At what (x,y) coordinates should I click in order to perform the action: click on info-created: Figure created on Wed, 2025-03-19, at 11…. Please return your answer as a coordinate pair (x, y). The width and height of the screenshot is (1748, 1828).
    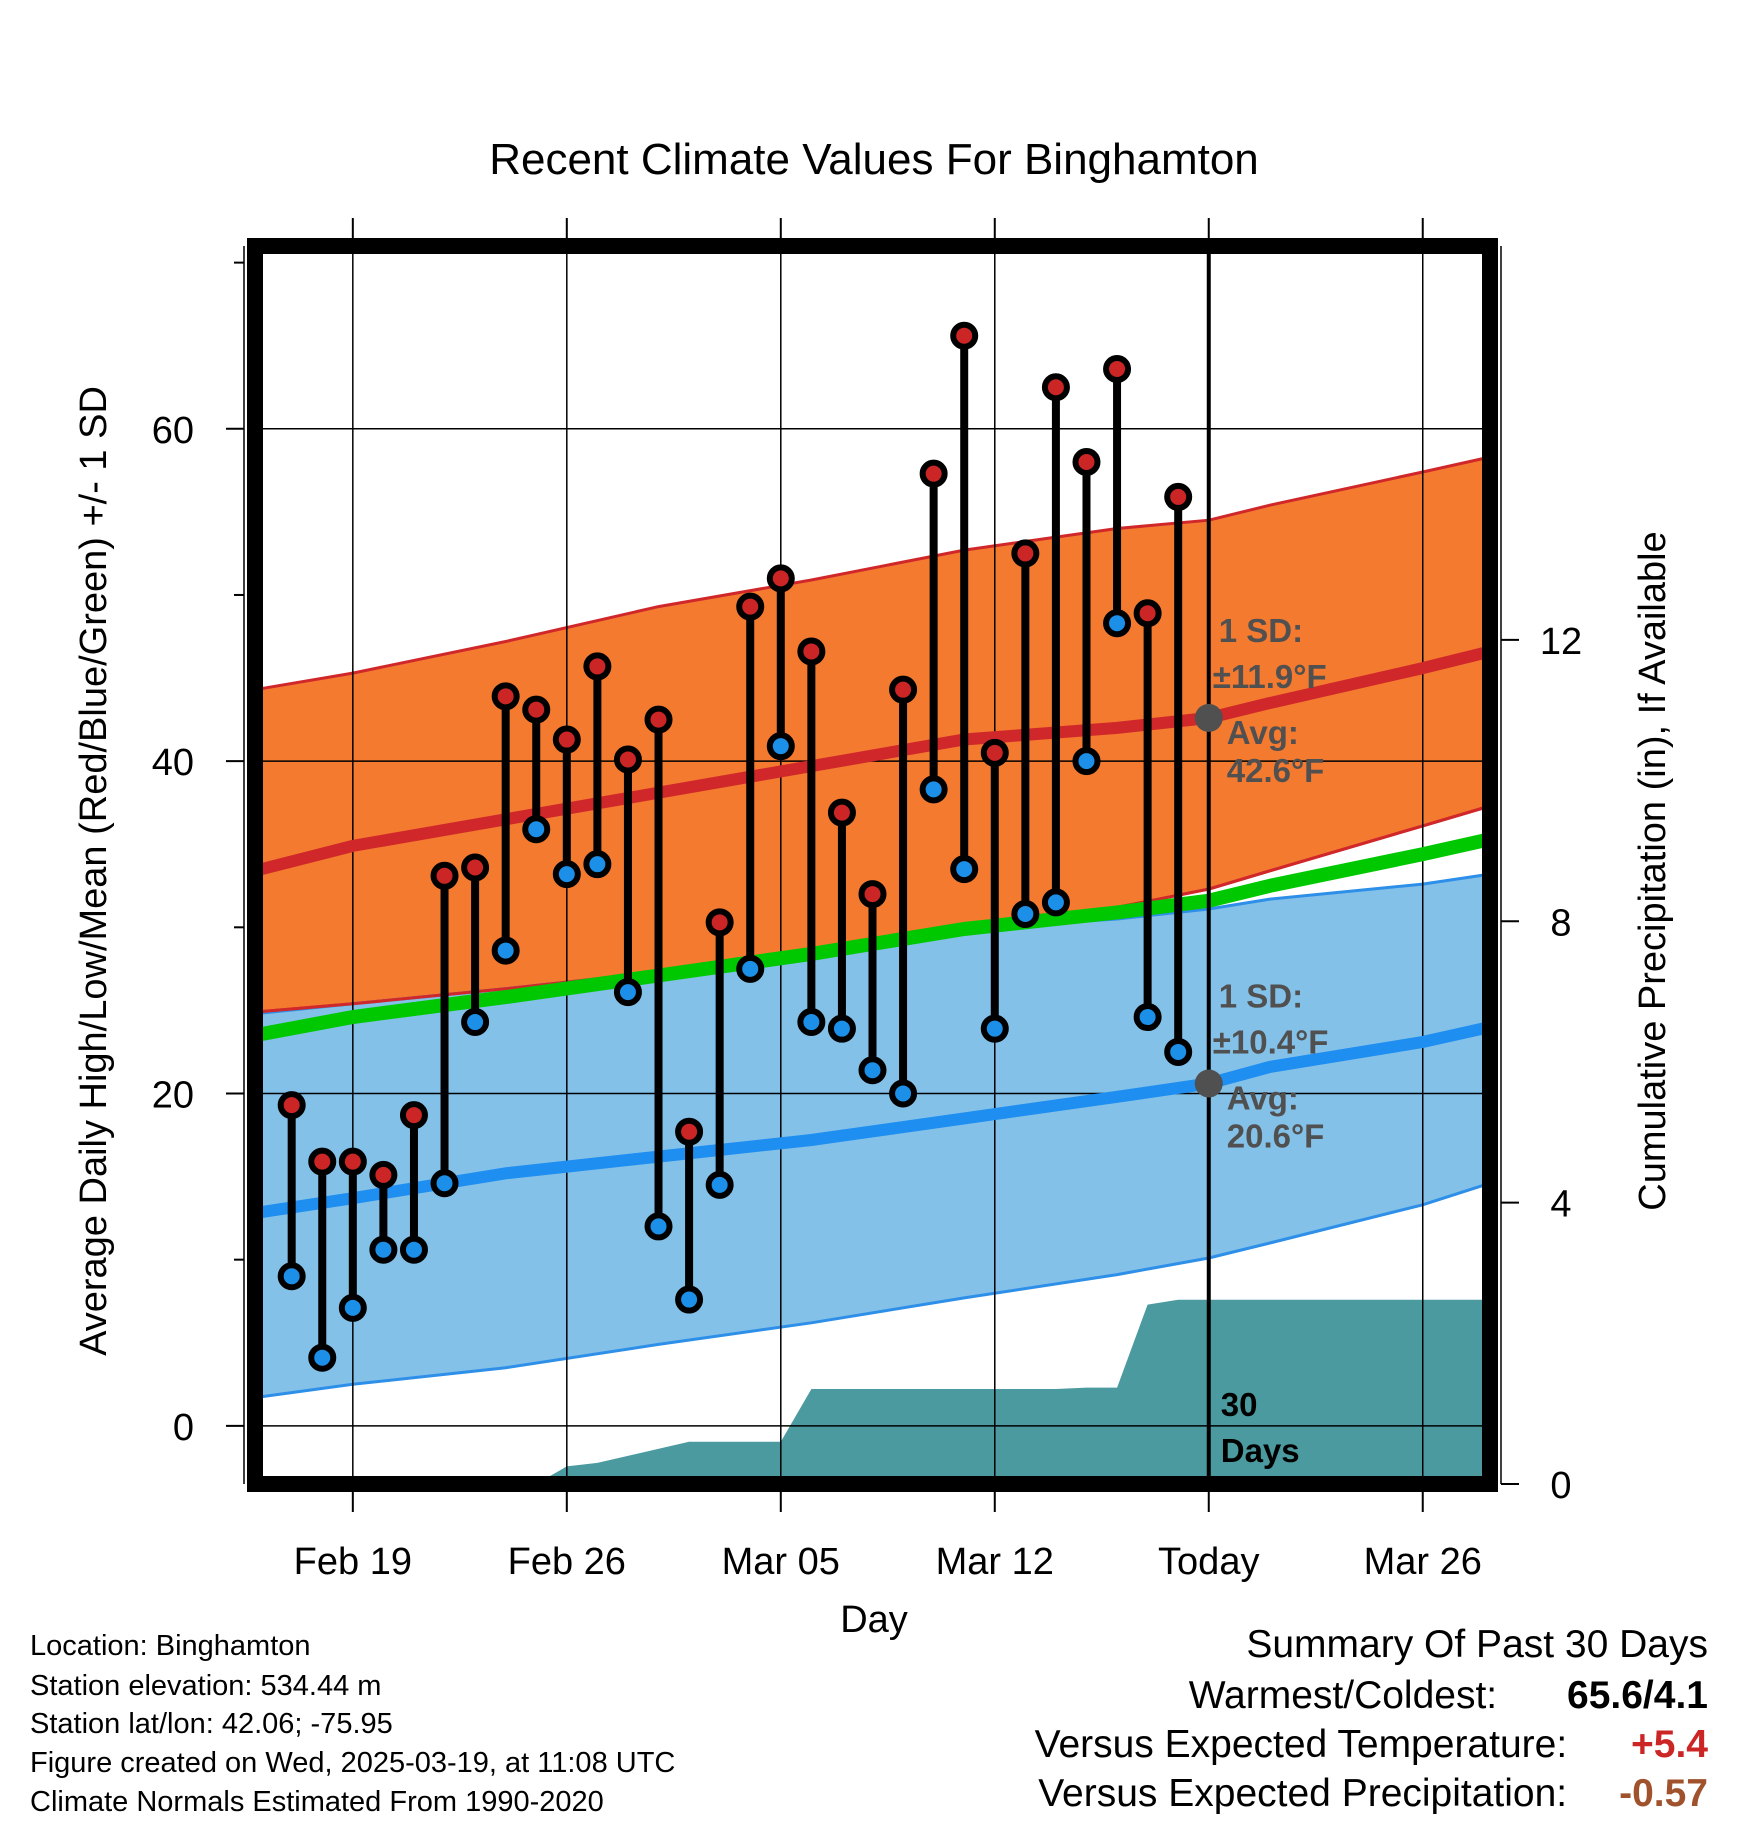
    Looking at the image, I should click on (353, 1763).